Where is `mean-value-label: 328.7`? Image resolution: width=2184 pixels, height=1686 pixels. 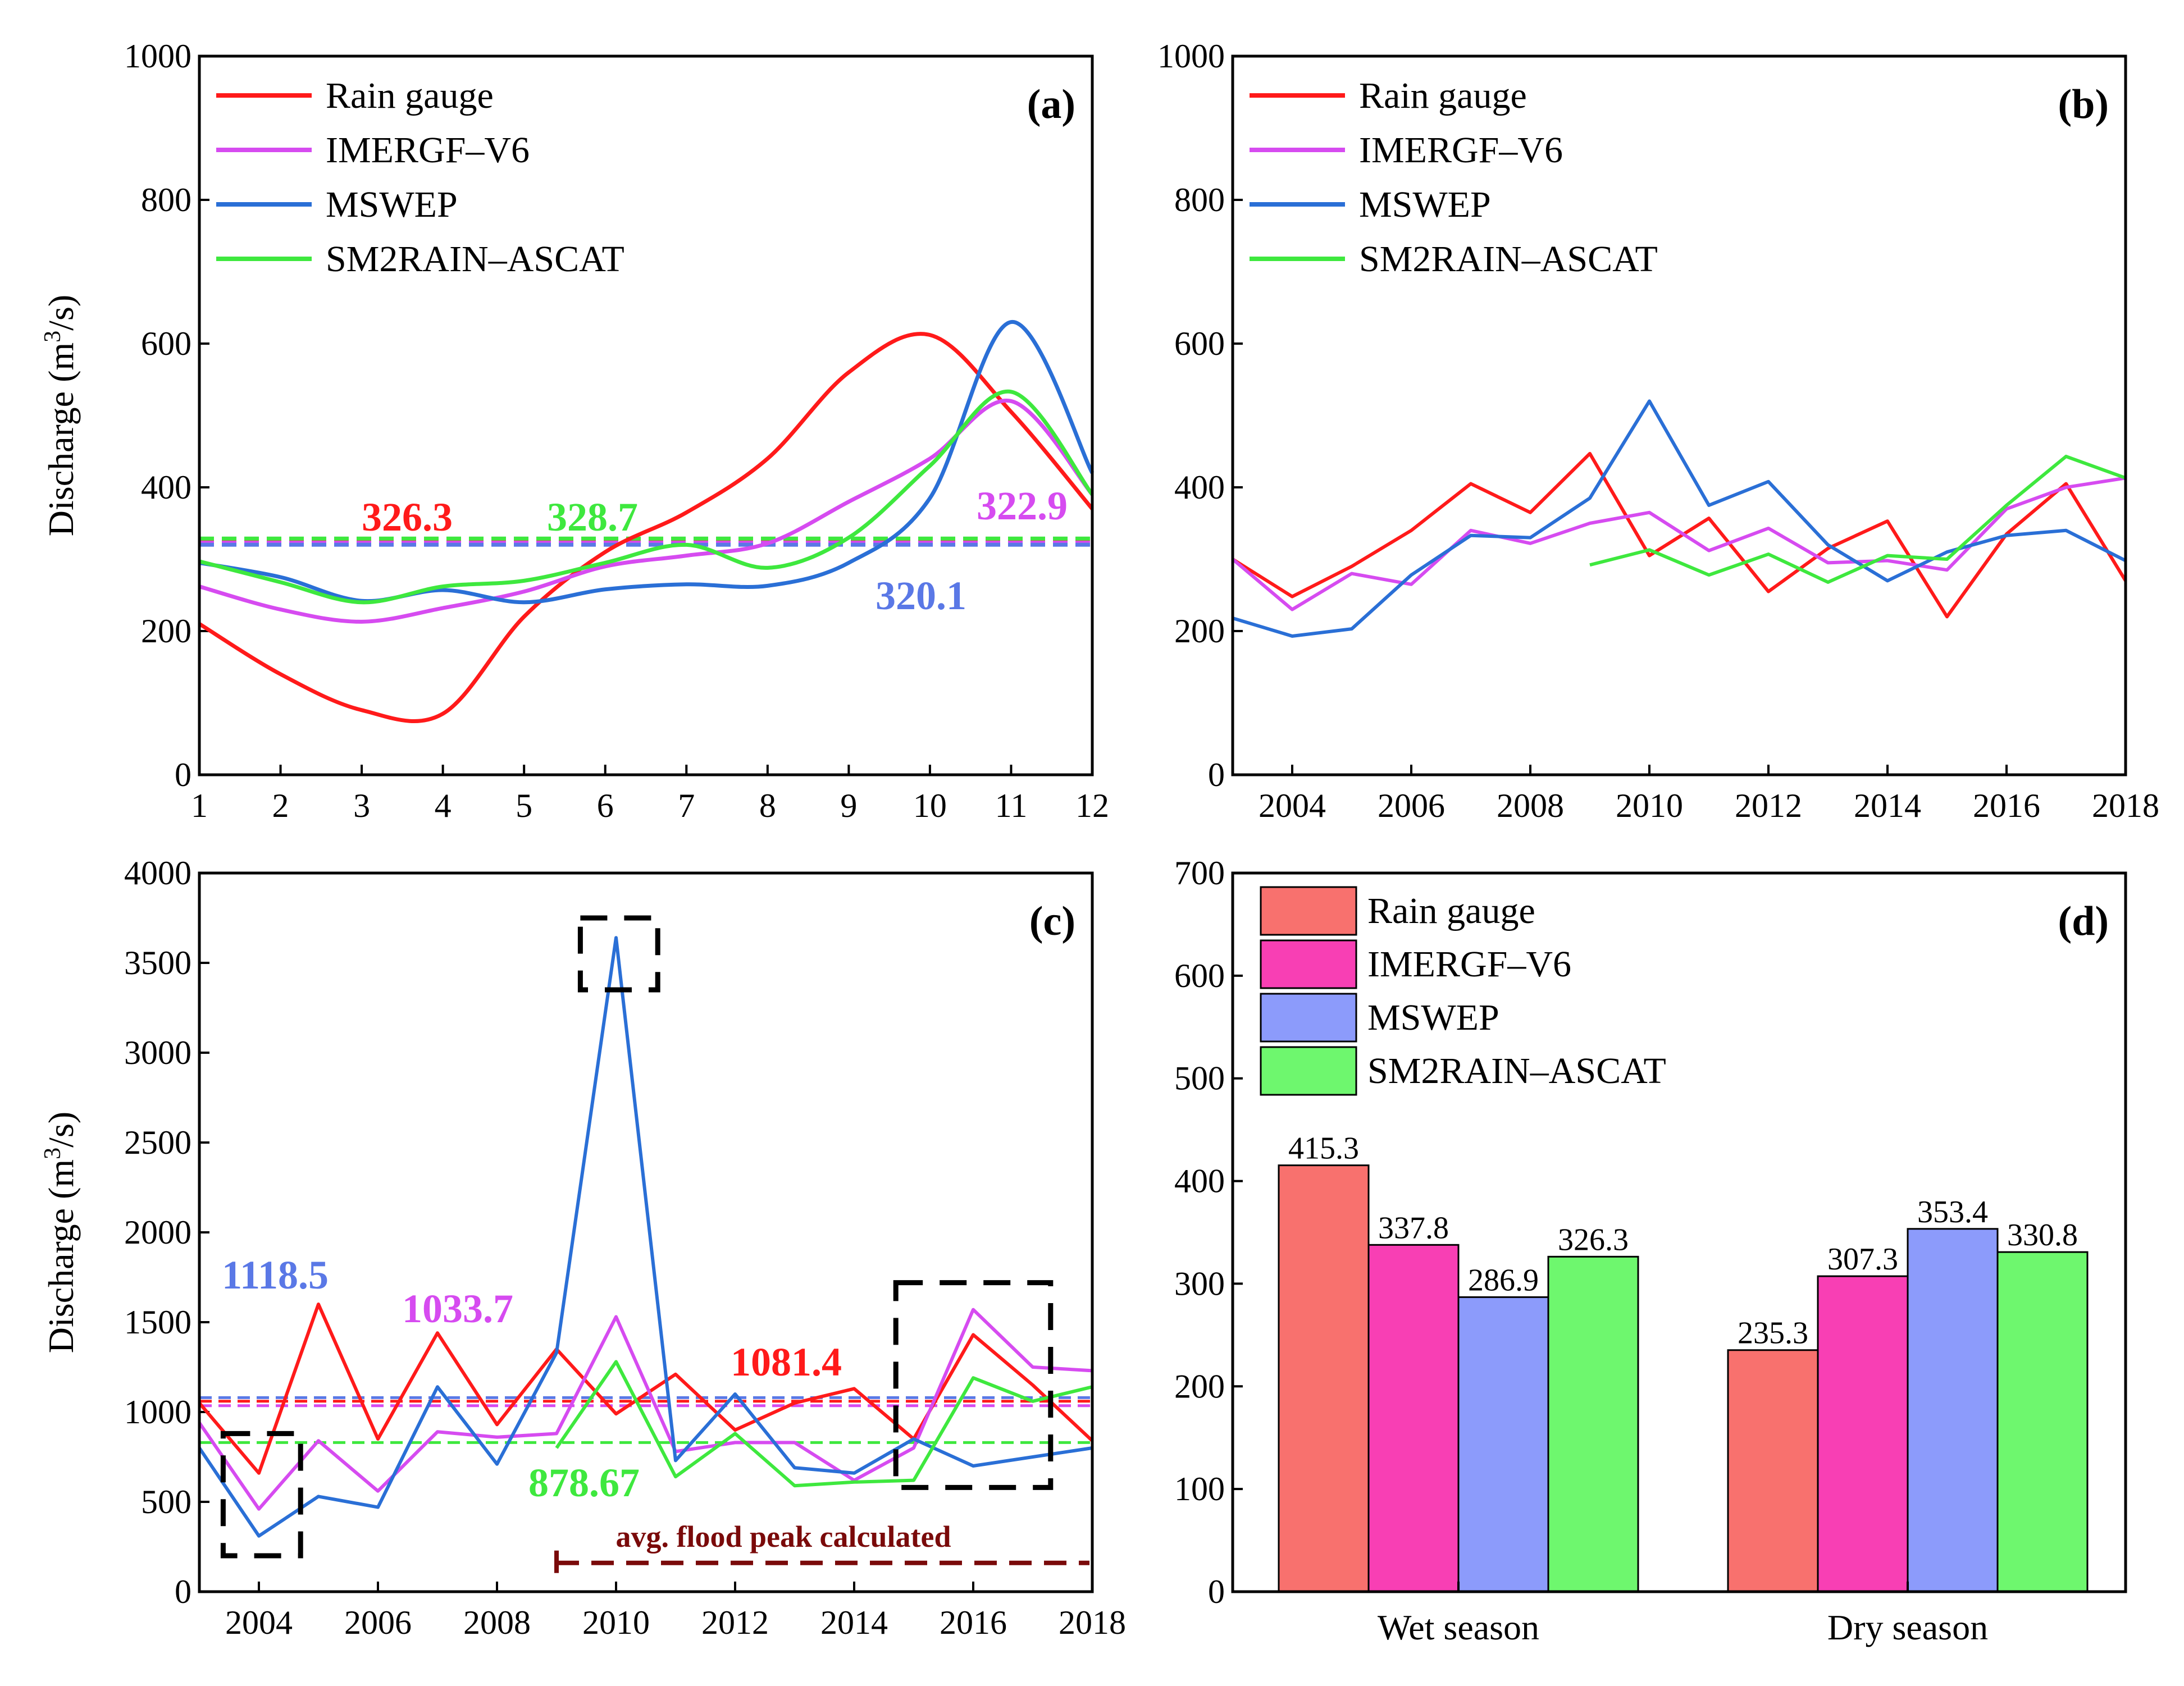 mean-value-label: 328.7 is located at coordinates (592, 517).